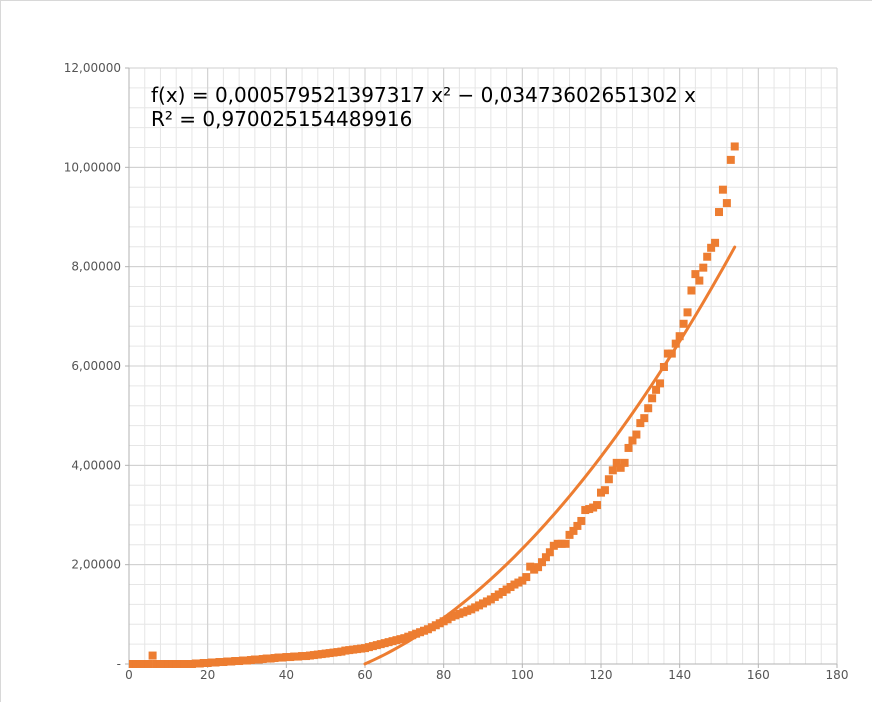 Image resolution: width=872 pixels, height=702 pixels. Describe the element at coordinates (282, 119) in the screenshot. I see `trendline-r-squared: R² = 0,970025154489916` at that location.